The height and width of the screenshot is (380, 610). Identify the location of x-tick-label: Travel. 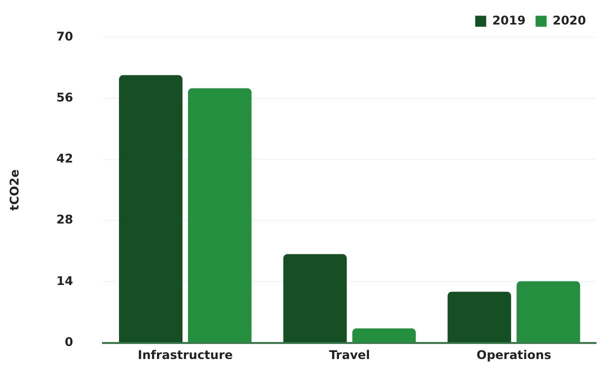
(349, 355).